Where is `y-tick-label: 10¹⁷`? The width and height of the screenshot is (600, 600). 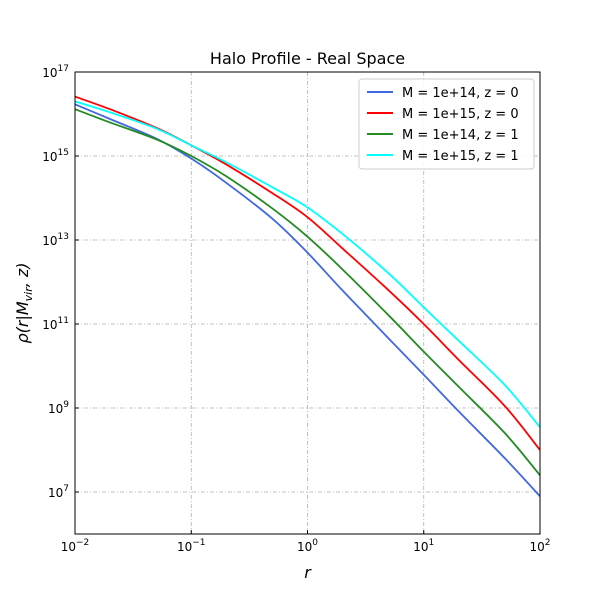 y-tick-label: 10¹⁷ is located at coordinates (55, 72).